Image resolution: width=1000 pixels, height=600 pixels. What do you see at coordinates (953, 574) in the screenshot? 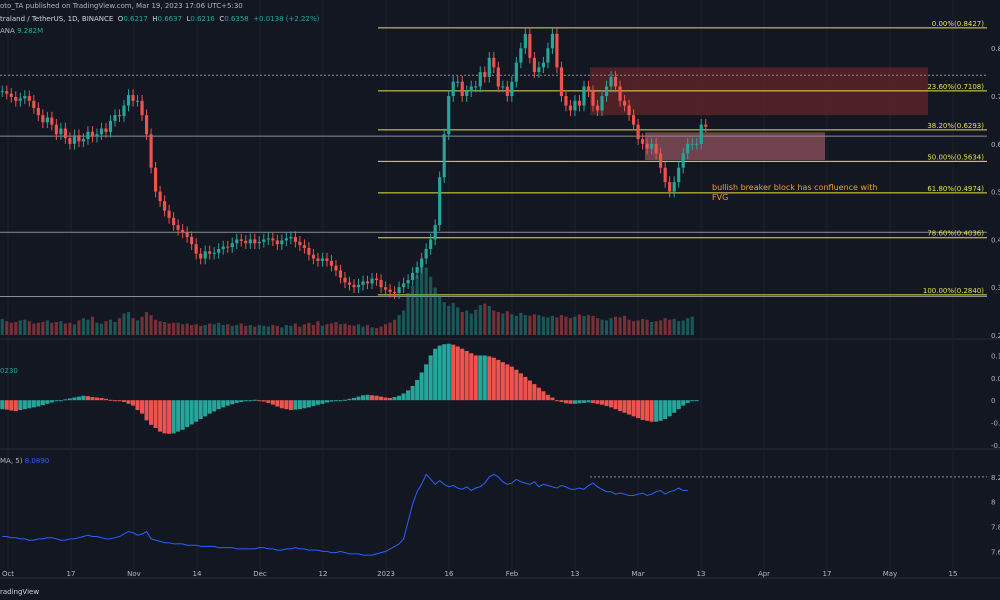
I see `x-tick: 15` at bounding box center [953, 574].